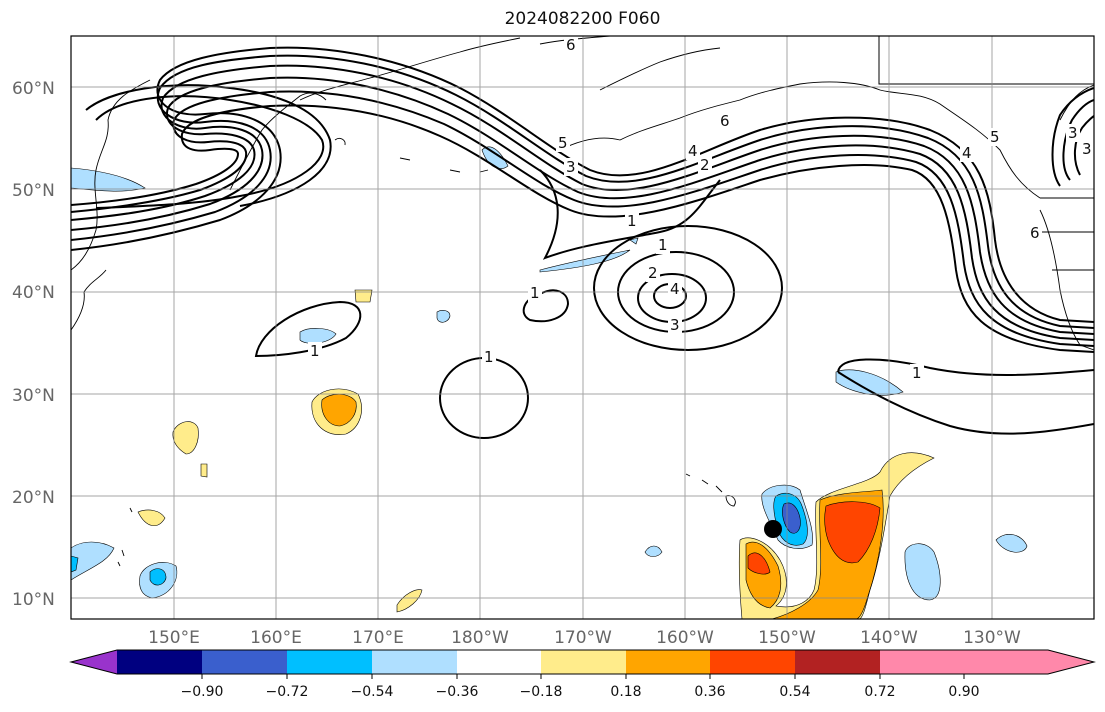  What do you see at coordinates (457, 692) in the screenshot?
I see `colorbar-tick-label: −0.36` at bounding box center [457, 692].